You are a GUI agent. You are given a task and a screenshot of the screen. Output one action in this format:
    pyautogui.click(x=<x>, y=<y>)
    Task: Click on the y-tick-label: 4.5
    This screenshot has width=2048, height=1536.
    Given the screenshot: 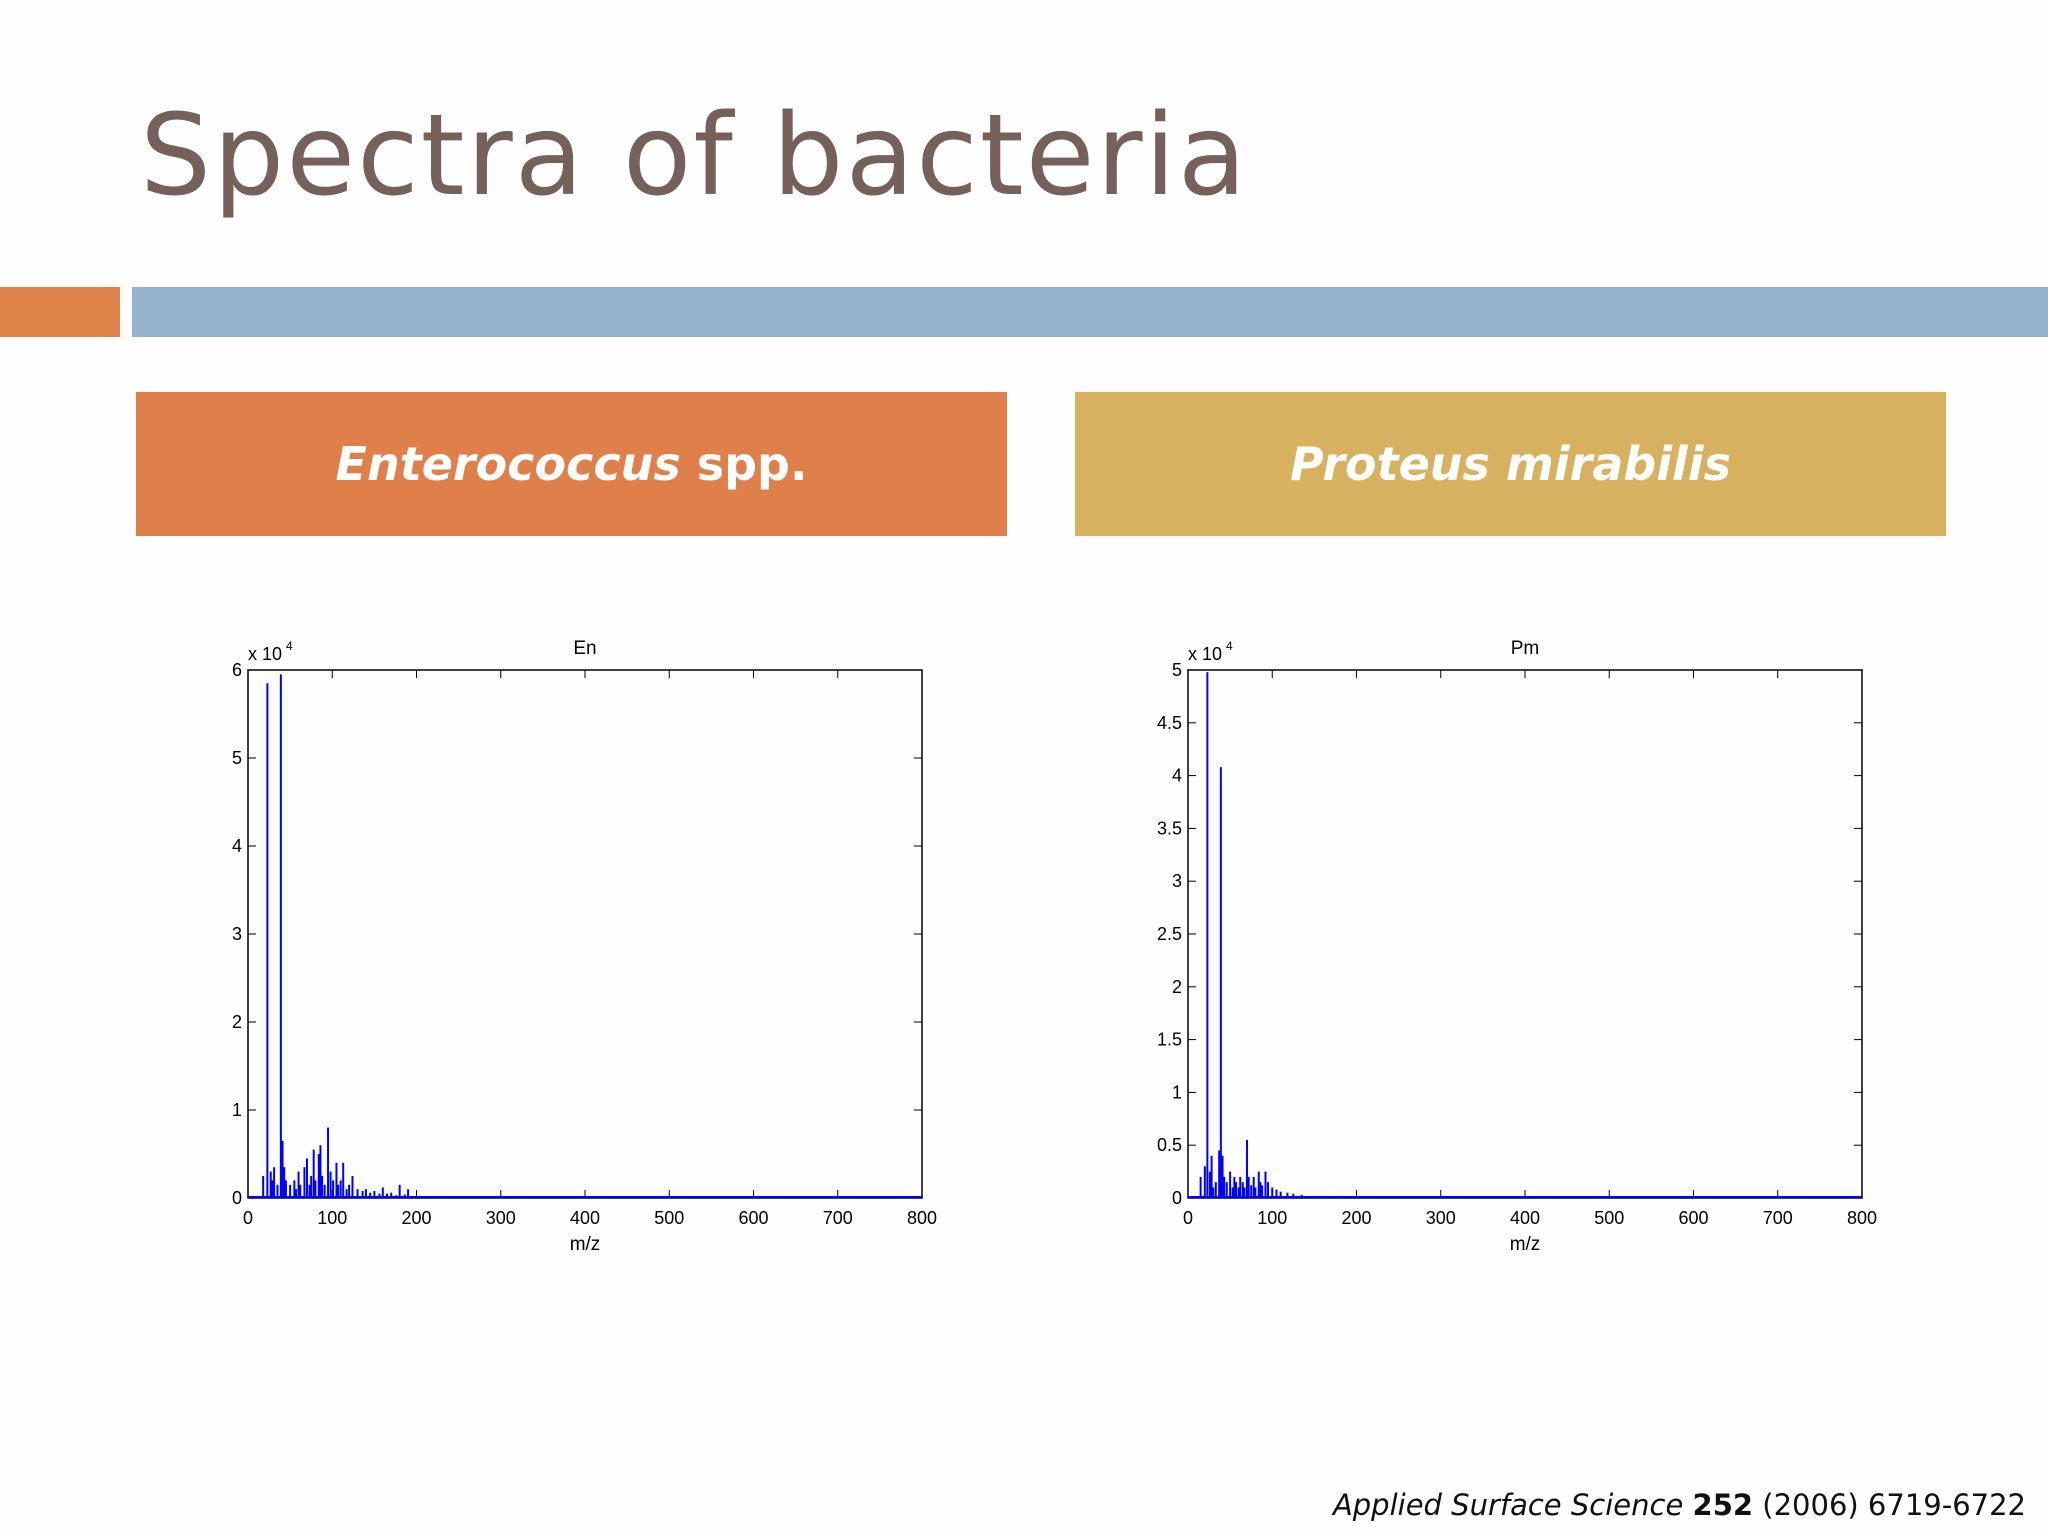 What is the action you would take?
    pyautogui.click(x=1169, y=723)
    